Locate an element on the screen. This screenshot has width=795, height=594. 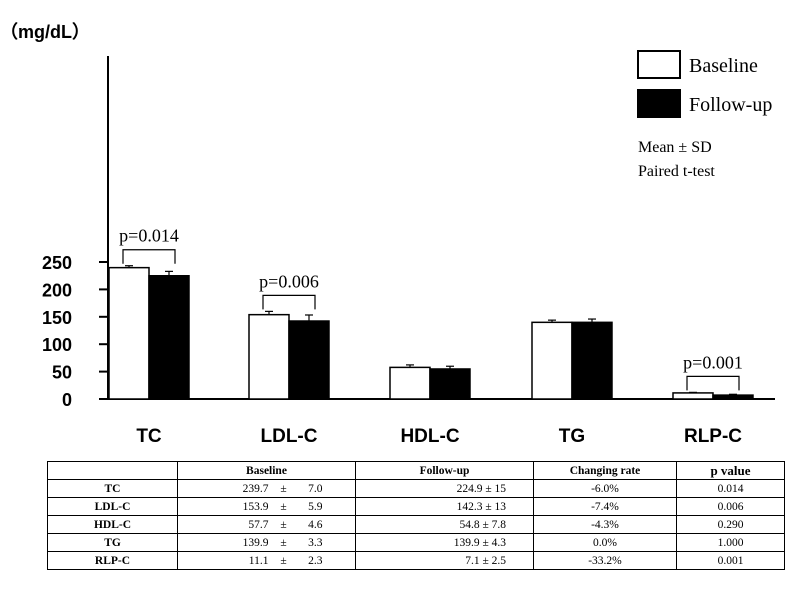
p-value-cell: 0.006 is located at coordinates (730, 506).